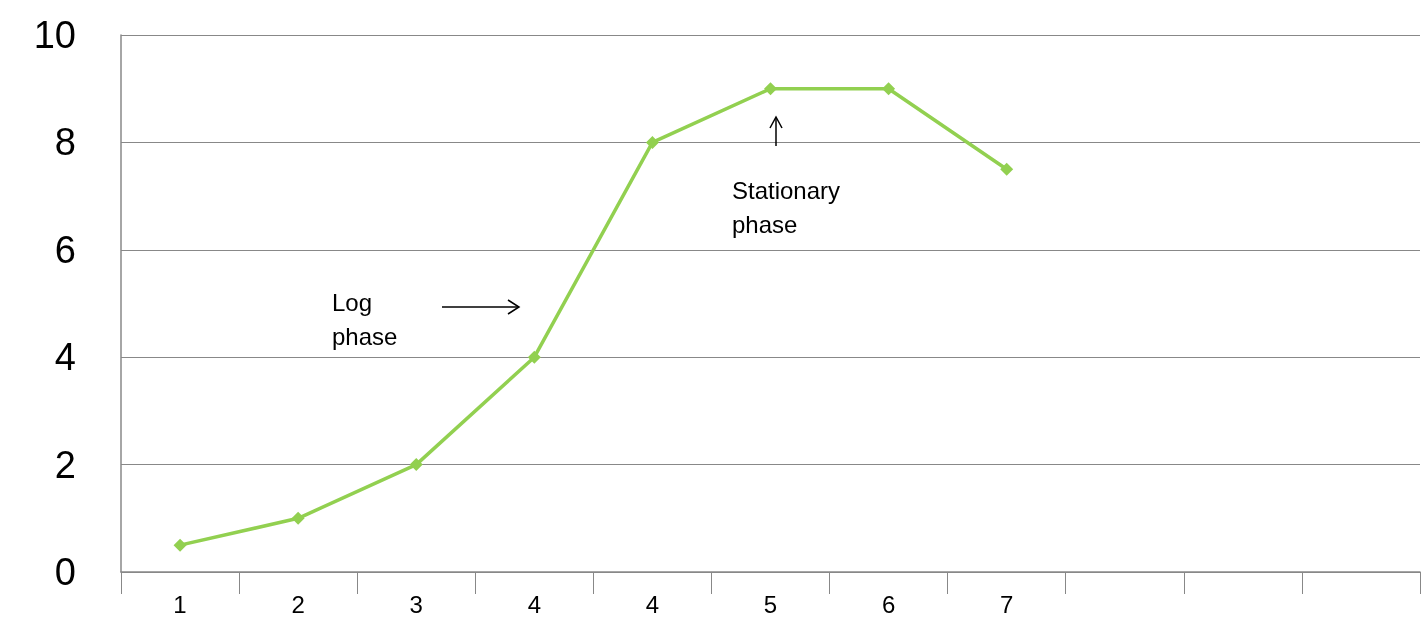 The image size is (1424, 633). Describe the element at coordinates (65, 142) in the screenshot. I see `y-tick-label: 8` at that location.